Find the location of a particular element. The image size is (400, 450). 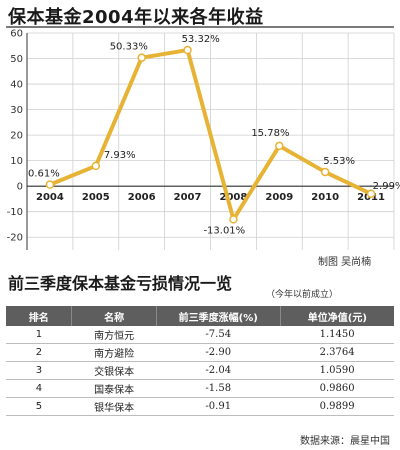

change-cell: -2.90 is located at coordinates (218, 352).